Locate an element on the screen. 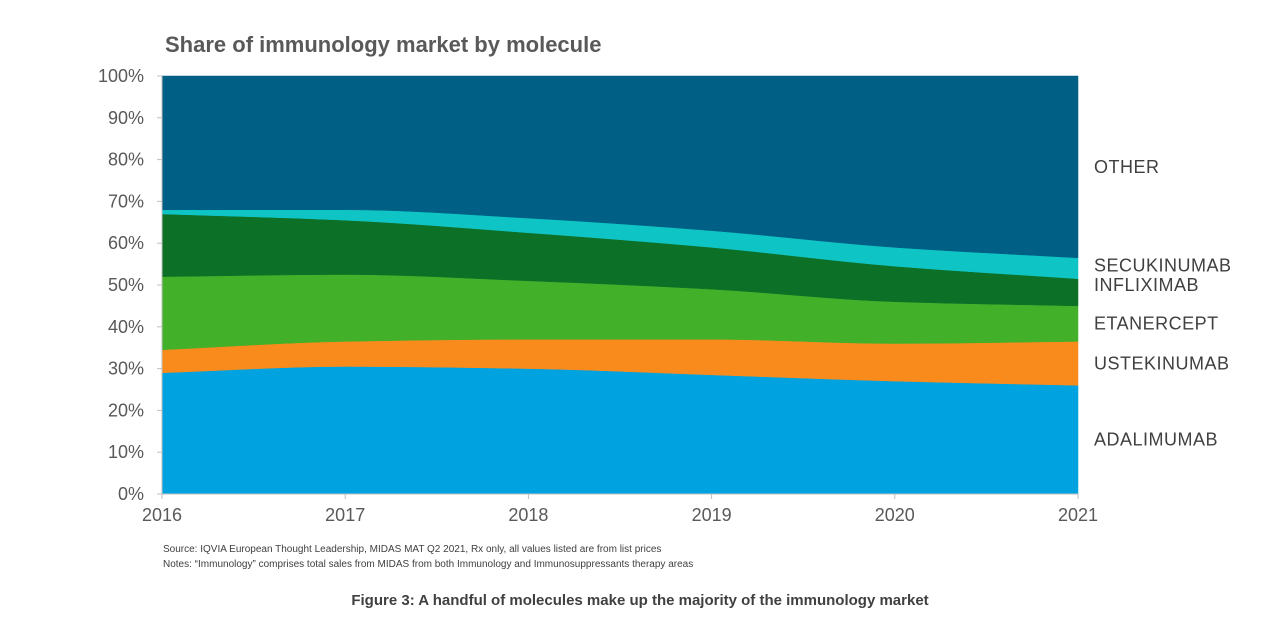 The image size is (1280, 637). y-tick-label: 20% is located at coordinates (126, 410).